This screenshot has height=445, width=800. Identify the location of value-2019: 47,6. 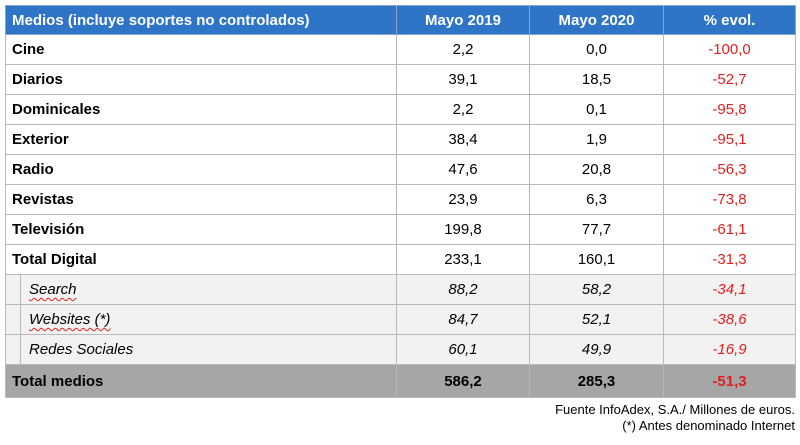
(463, 169).